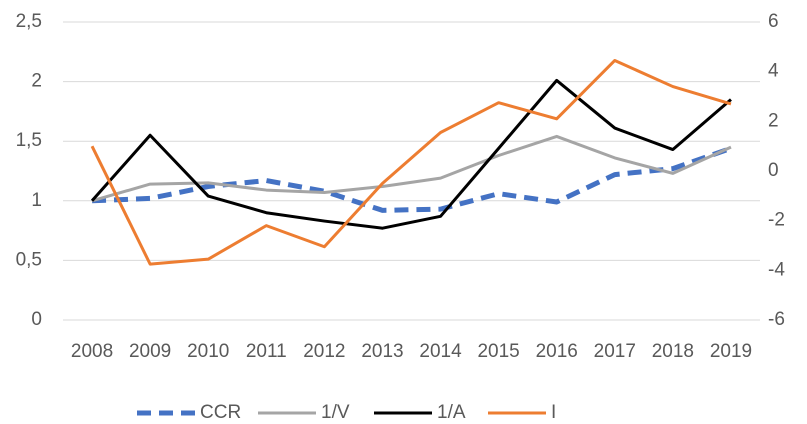 This screenshot has height=424, width=807. What do you see at coordinates (335, 412) in the screenshot?
I see `legend-label: 1/V` at bounding box center [335, 412].